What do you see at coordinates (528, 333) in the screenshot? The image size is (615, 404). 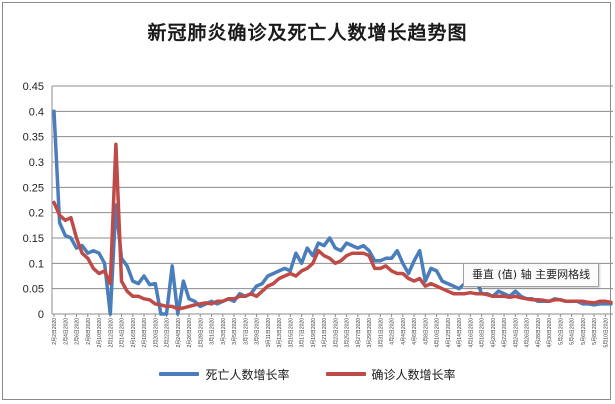 I see `x-tick-label: 4月26日2020` at bounding box center [528, 333].